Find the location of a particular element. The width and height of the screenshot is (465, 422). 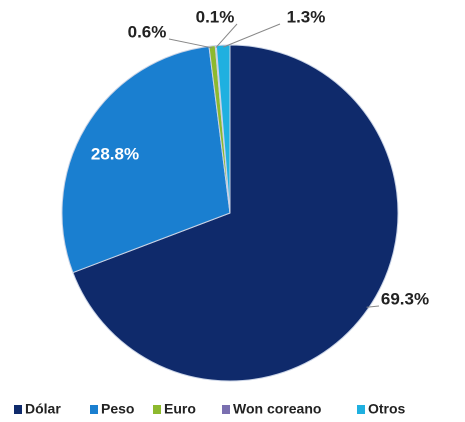

data-label: 1.3% is located at coordinates (306, 16).